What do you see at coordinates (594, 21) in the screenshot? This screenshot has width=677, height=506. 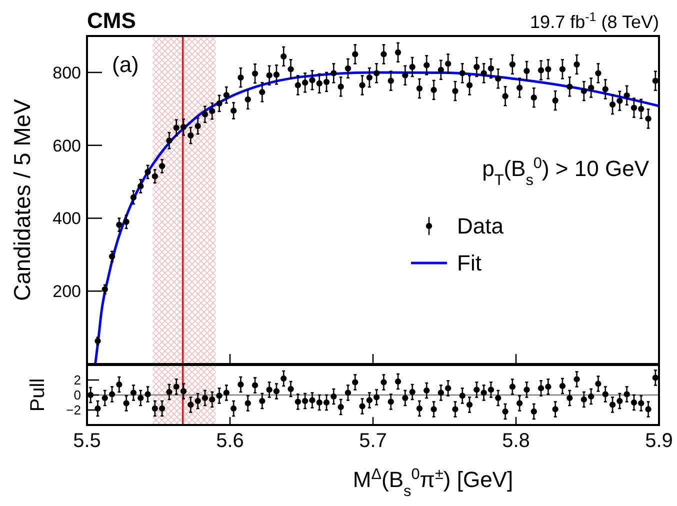 I see `chart-subtitle: 19.7 fb$^{-1}$ (8 TeV)` at bounding box center [594, 21].